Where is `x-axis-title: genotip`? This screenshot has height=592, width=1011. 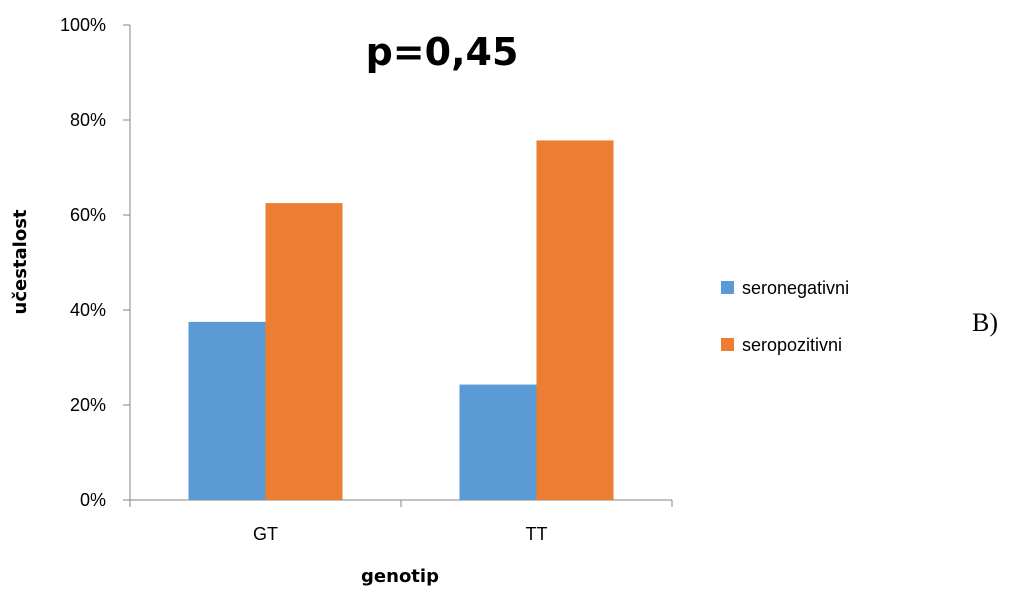
x-axis-title: genotip is located at coordinates (400, 576).